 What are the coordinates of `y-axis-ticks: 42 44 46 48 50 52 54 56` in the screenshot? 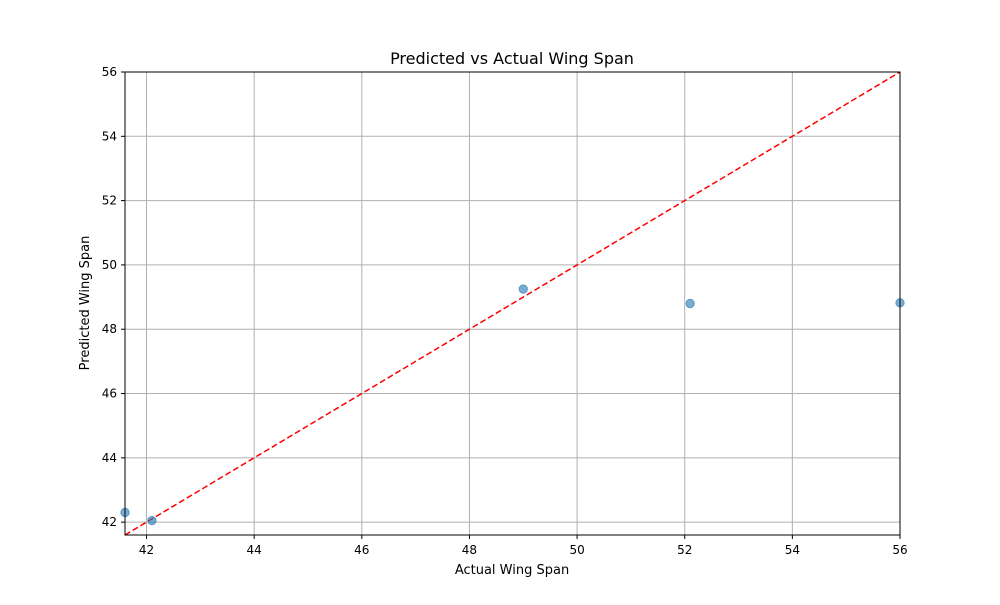 It's located at (113, 297).